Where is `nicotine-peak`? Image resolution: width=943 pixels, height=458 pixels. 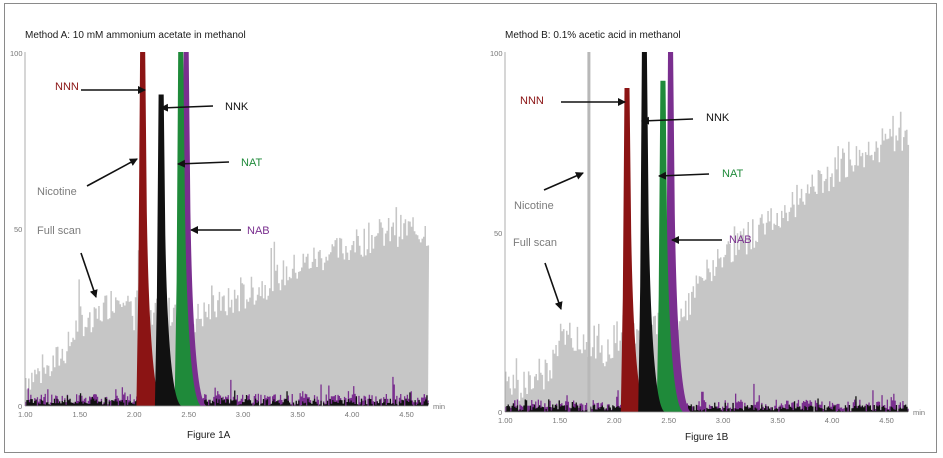 nicotine-peak is located at coordinates (589, 232).